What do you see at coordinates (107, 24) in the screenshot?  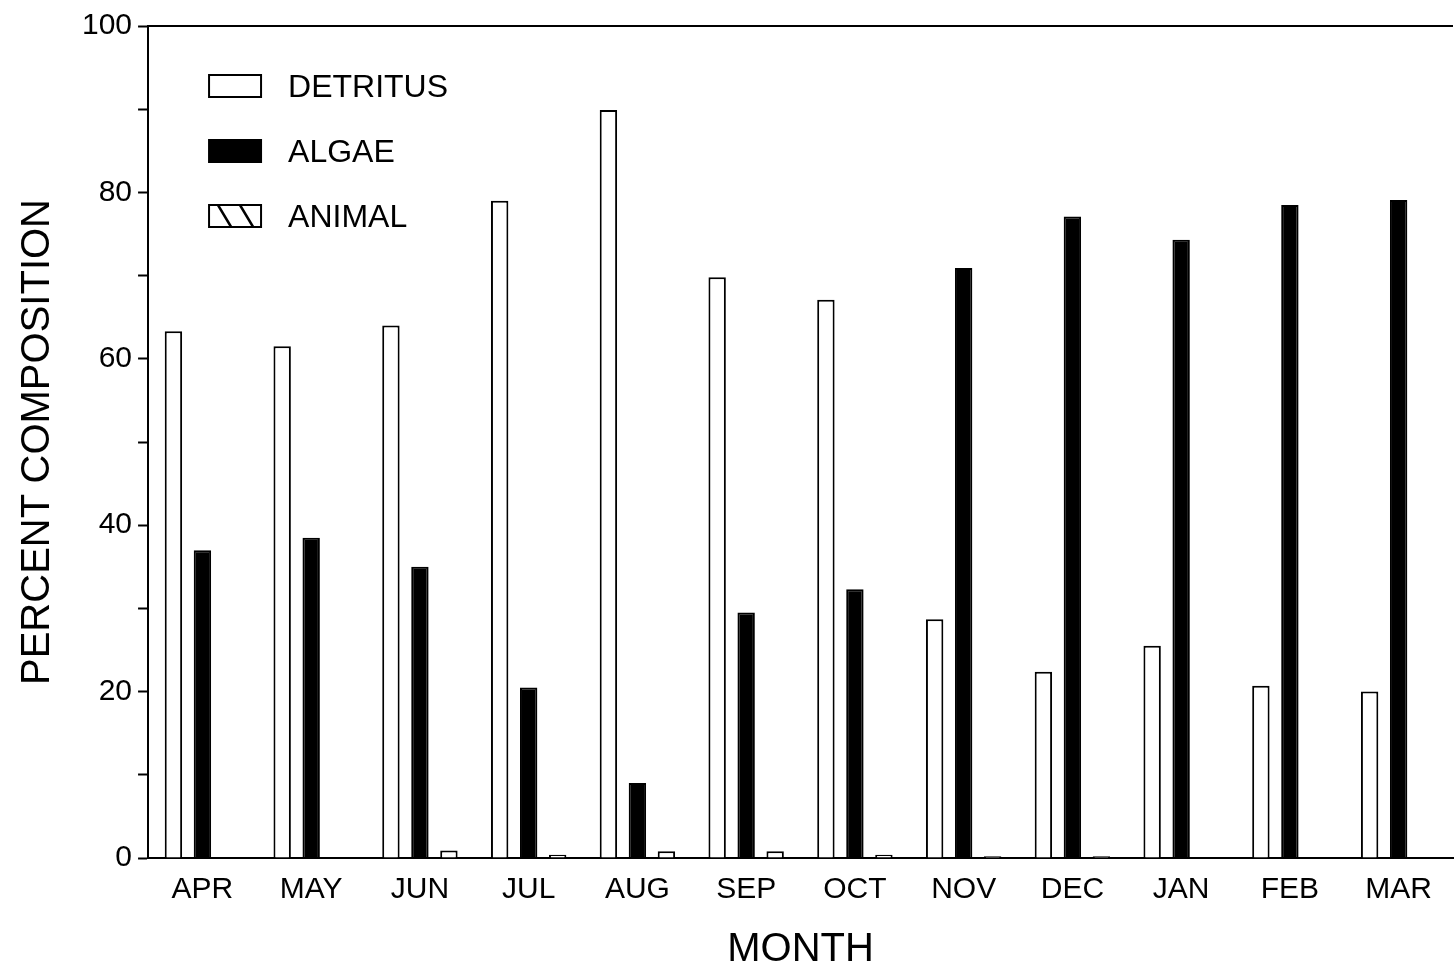 I see `y-tick-label: 100` at bounding box center [107, 24].